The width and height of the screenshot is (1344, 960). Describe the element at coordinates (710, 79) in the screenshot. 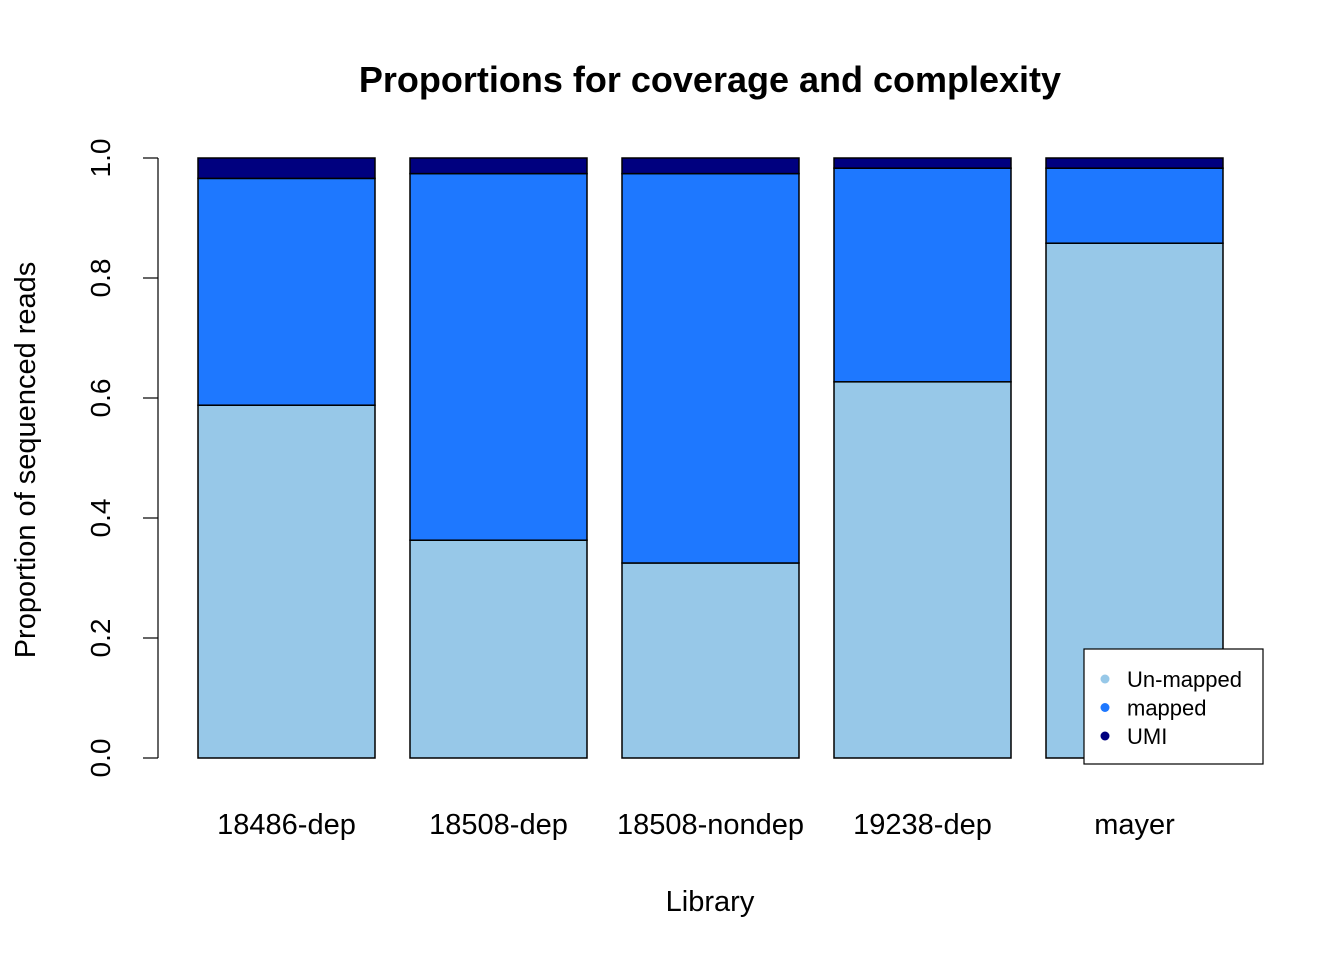

I see `chart-title: Proportions for coverage and complexity` at that location.